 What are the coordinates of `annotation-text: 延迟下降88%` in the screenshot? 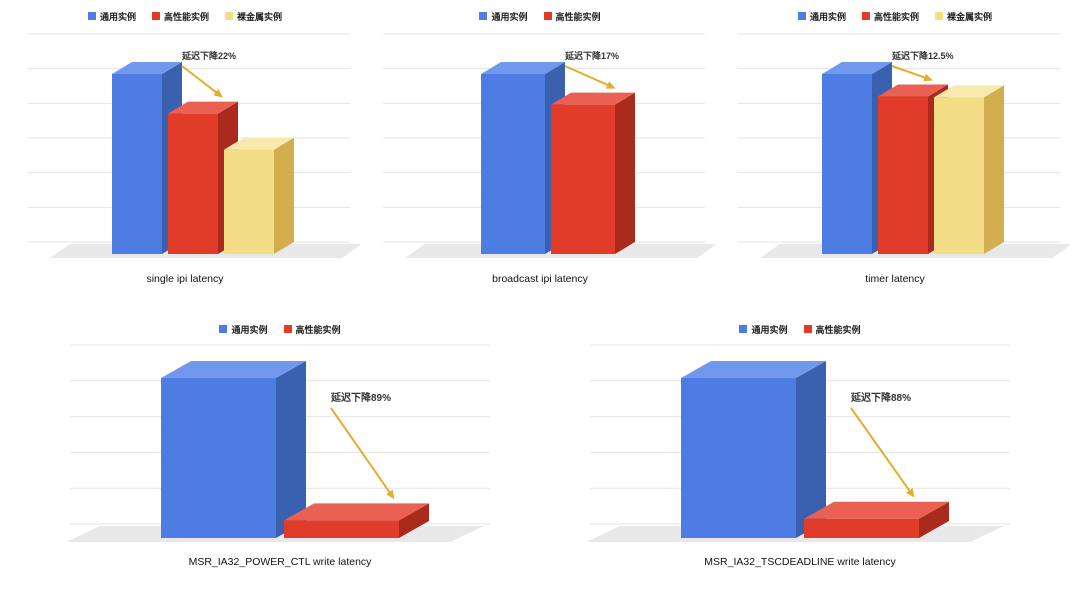 It's located at (880, 397).